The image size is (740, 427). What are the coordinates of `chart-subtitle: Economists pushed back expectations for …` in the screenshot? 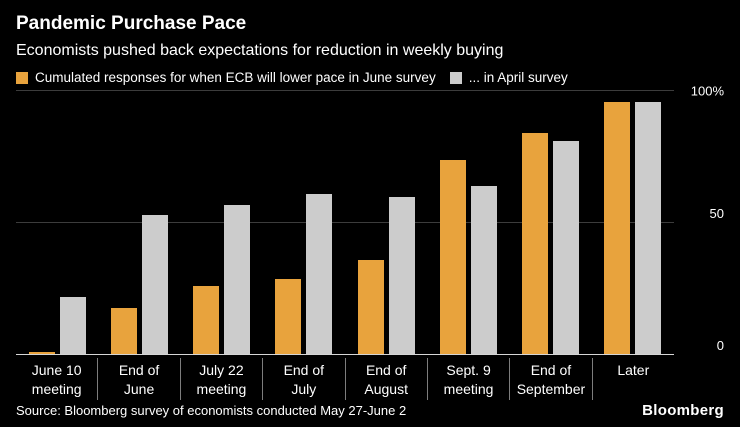 It's located at (260, 50).